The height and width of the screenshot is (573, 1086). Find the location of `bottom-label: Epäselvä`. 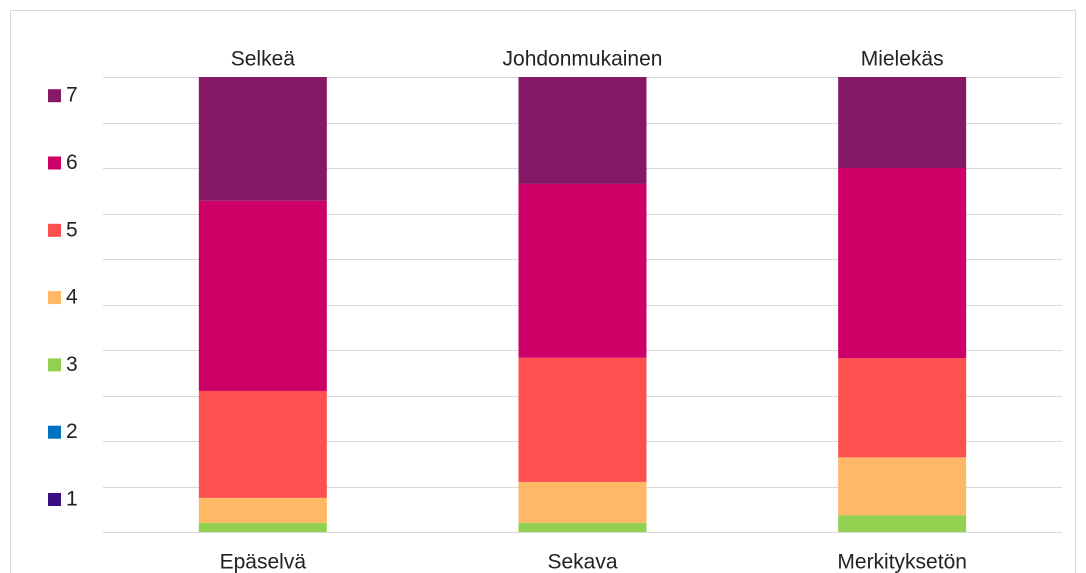

bottom-label: Epäselvä is located at coordinates (263, 562).